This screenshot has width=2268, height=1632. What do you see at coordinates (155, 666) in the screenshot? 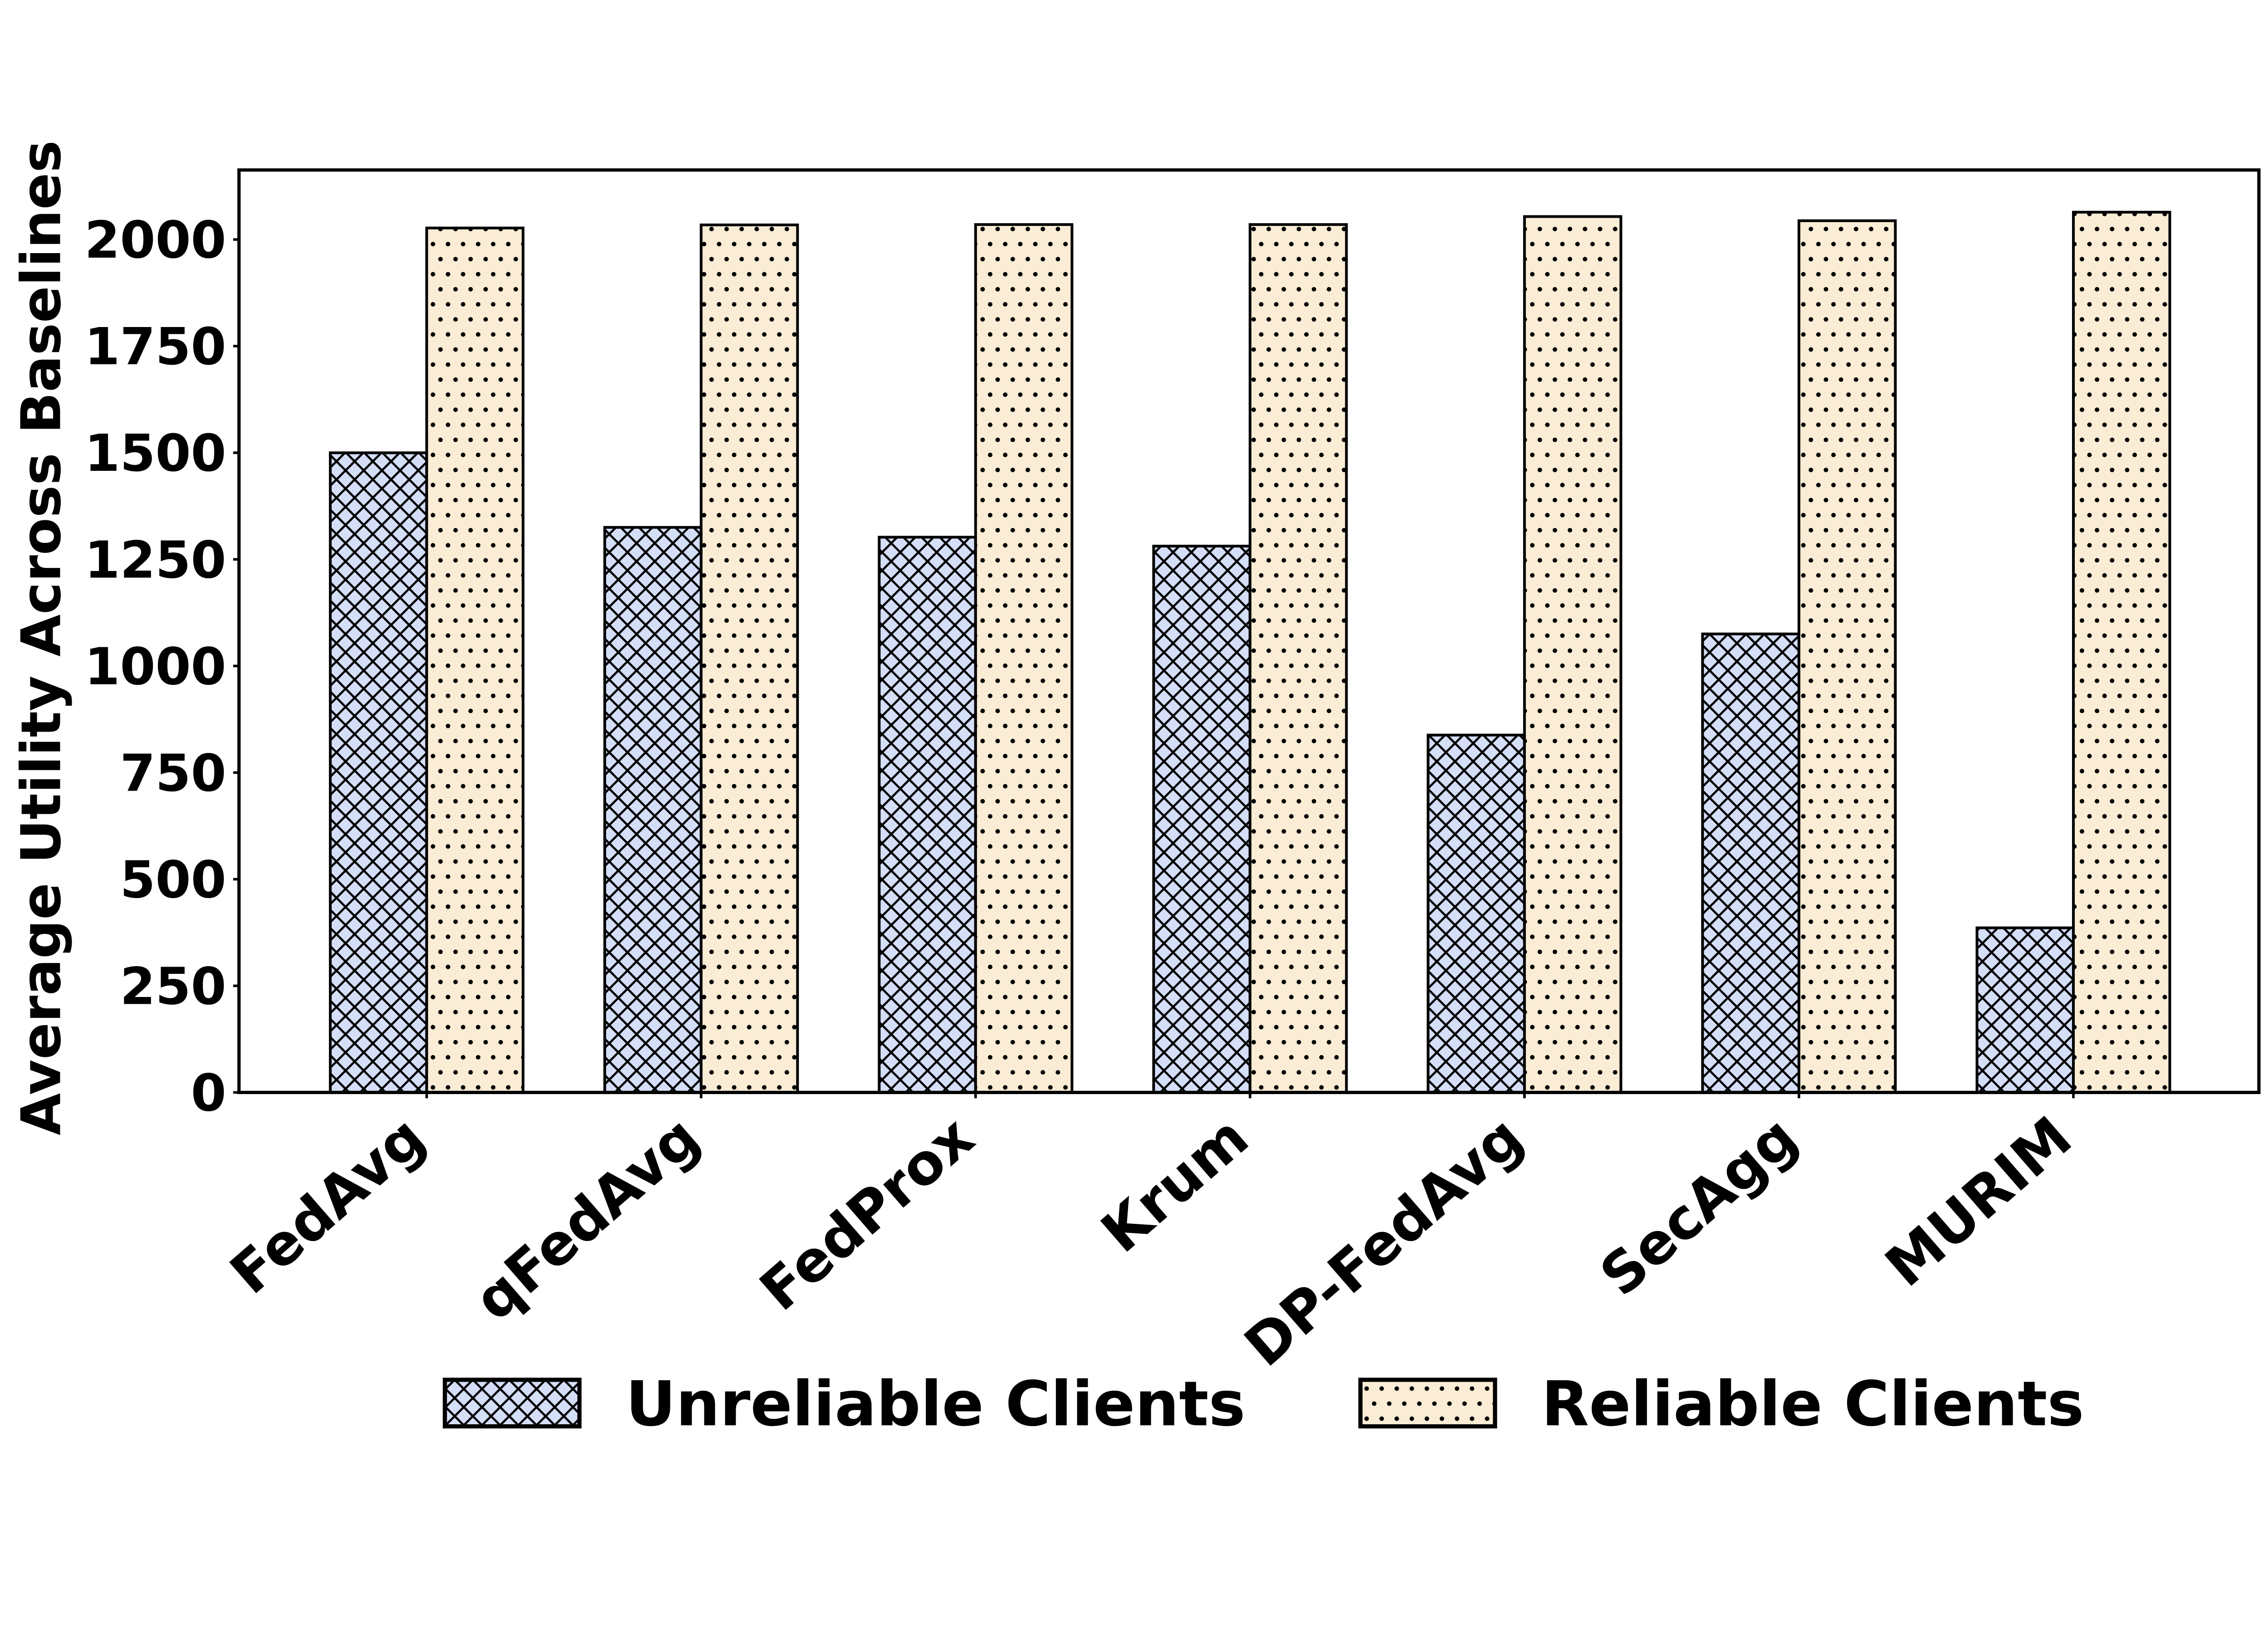
I see `y-tick-label: 1000` at bounding box center [155, 666].